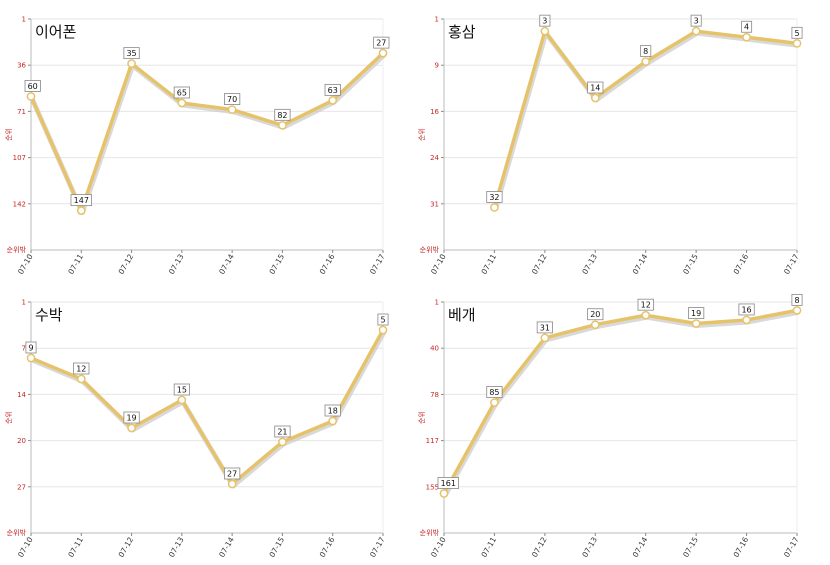 This screenshot has height=565, width=830. Describe the element at coordinates (432, 487) in the screenshot. I see `y-tick-label: 155` at that location.